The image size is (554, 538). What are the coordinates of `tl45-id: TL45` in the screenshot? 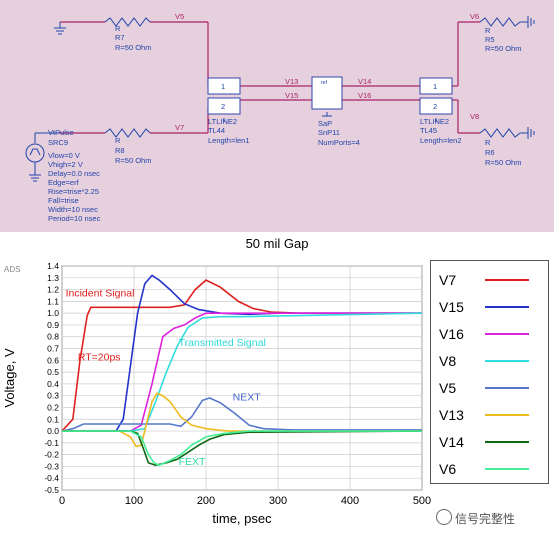 It's located at (428, 130).